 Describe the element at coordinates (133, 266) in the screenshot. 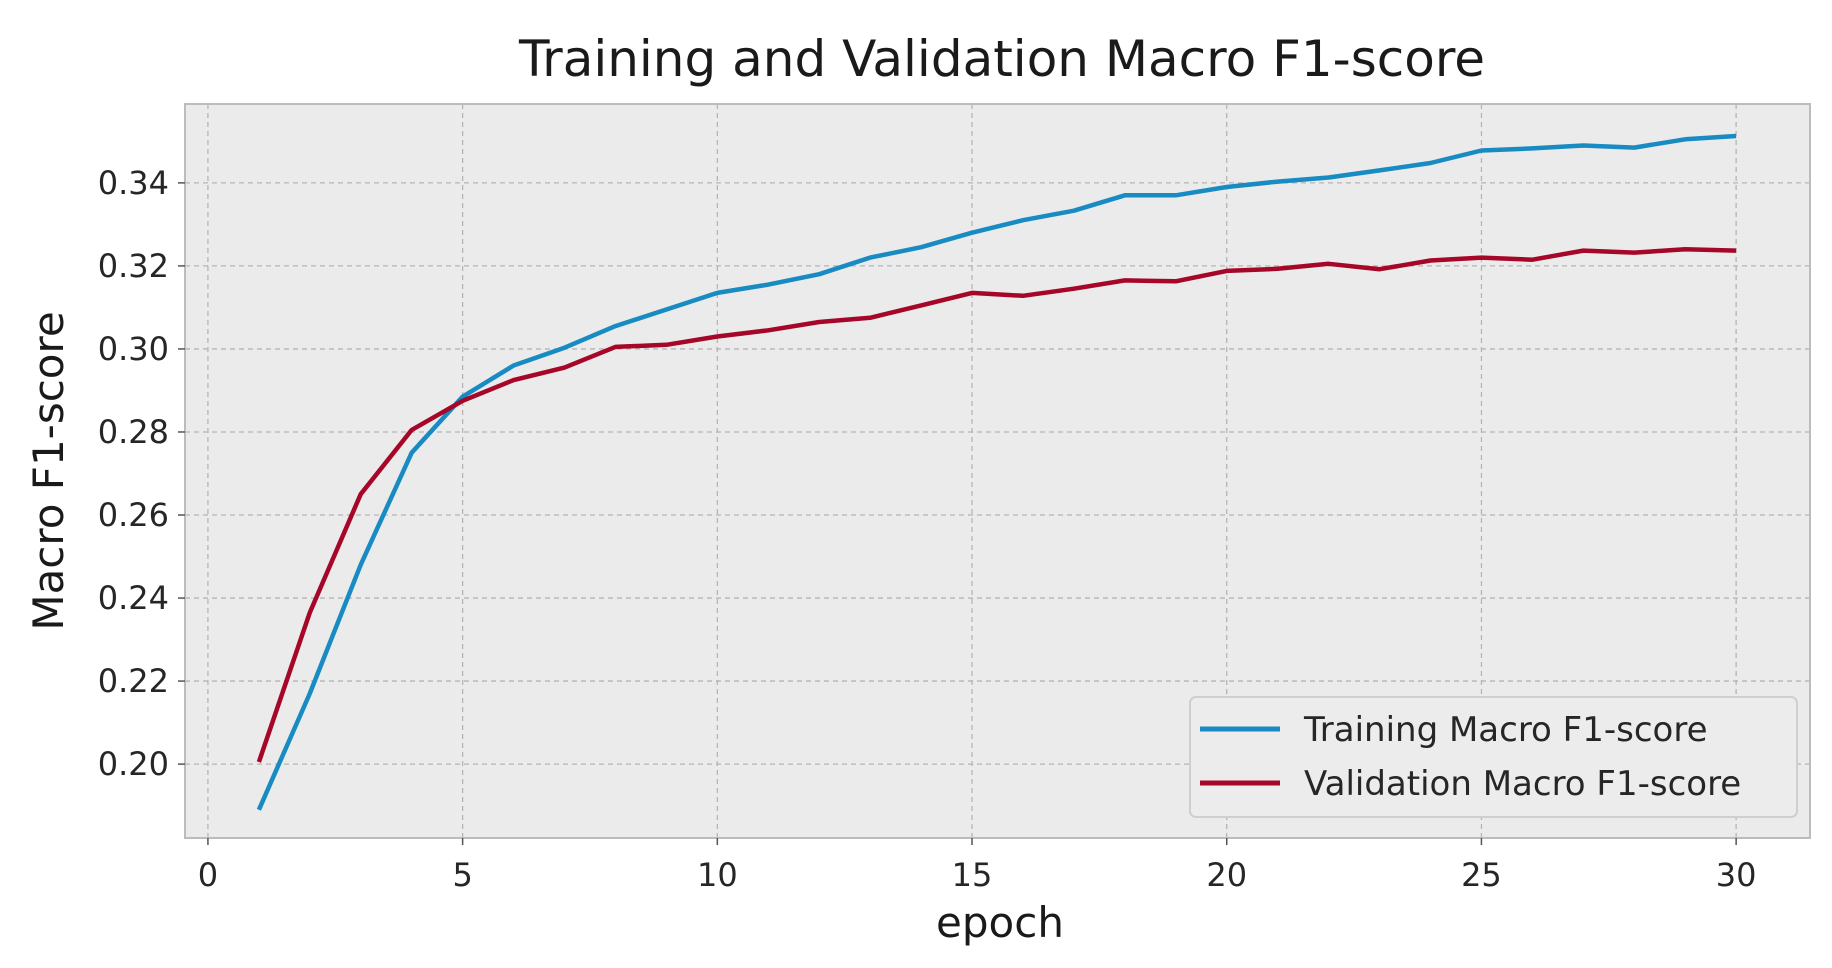

I see `y-tick-label: 0.32` at that location.